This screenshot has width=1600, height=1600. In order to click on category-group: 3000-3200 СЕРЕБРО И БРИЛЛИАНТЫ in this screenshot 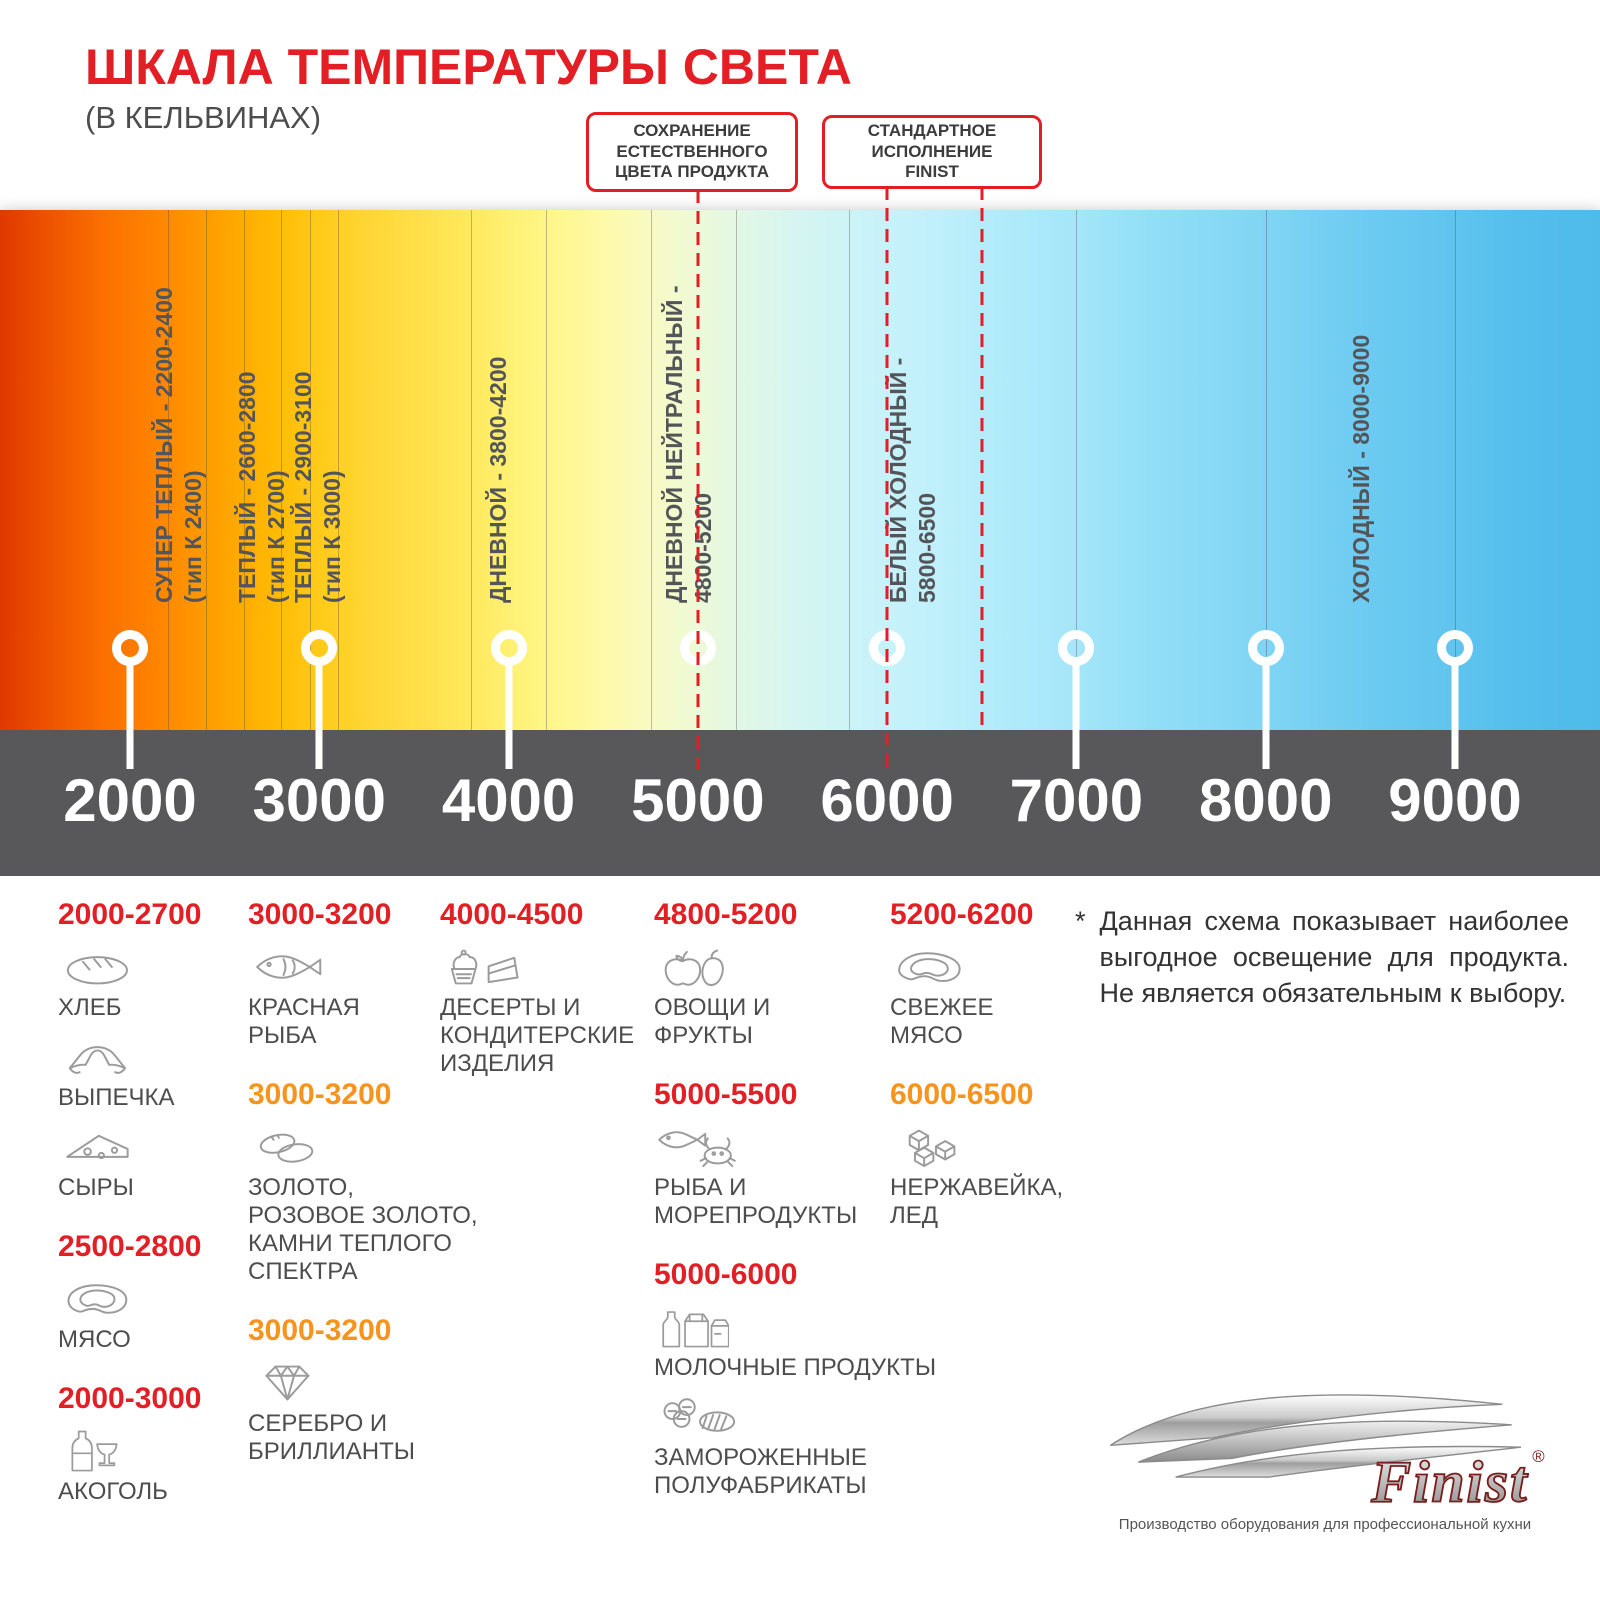, I will do `click(339, 1390)`.